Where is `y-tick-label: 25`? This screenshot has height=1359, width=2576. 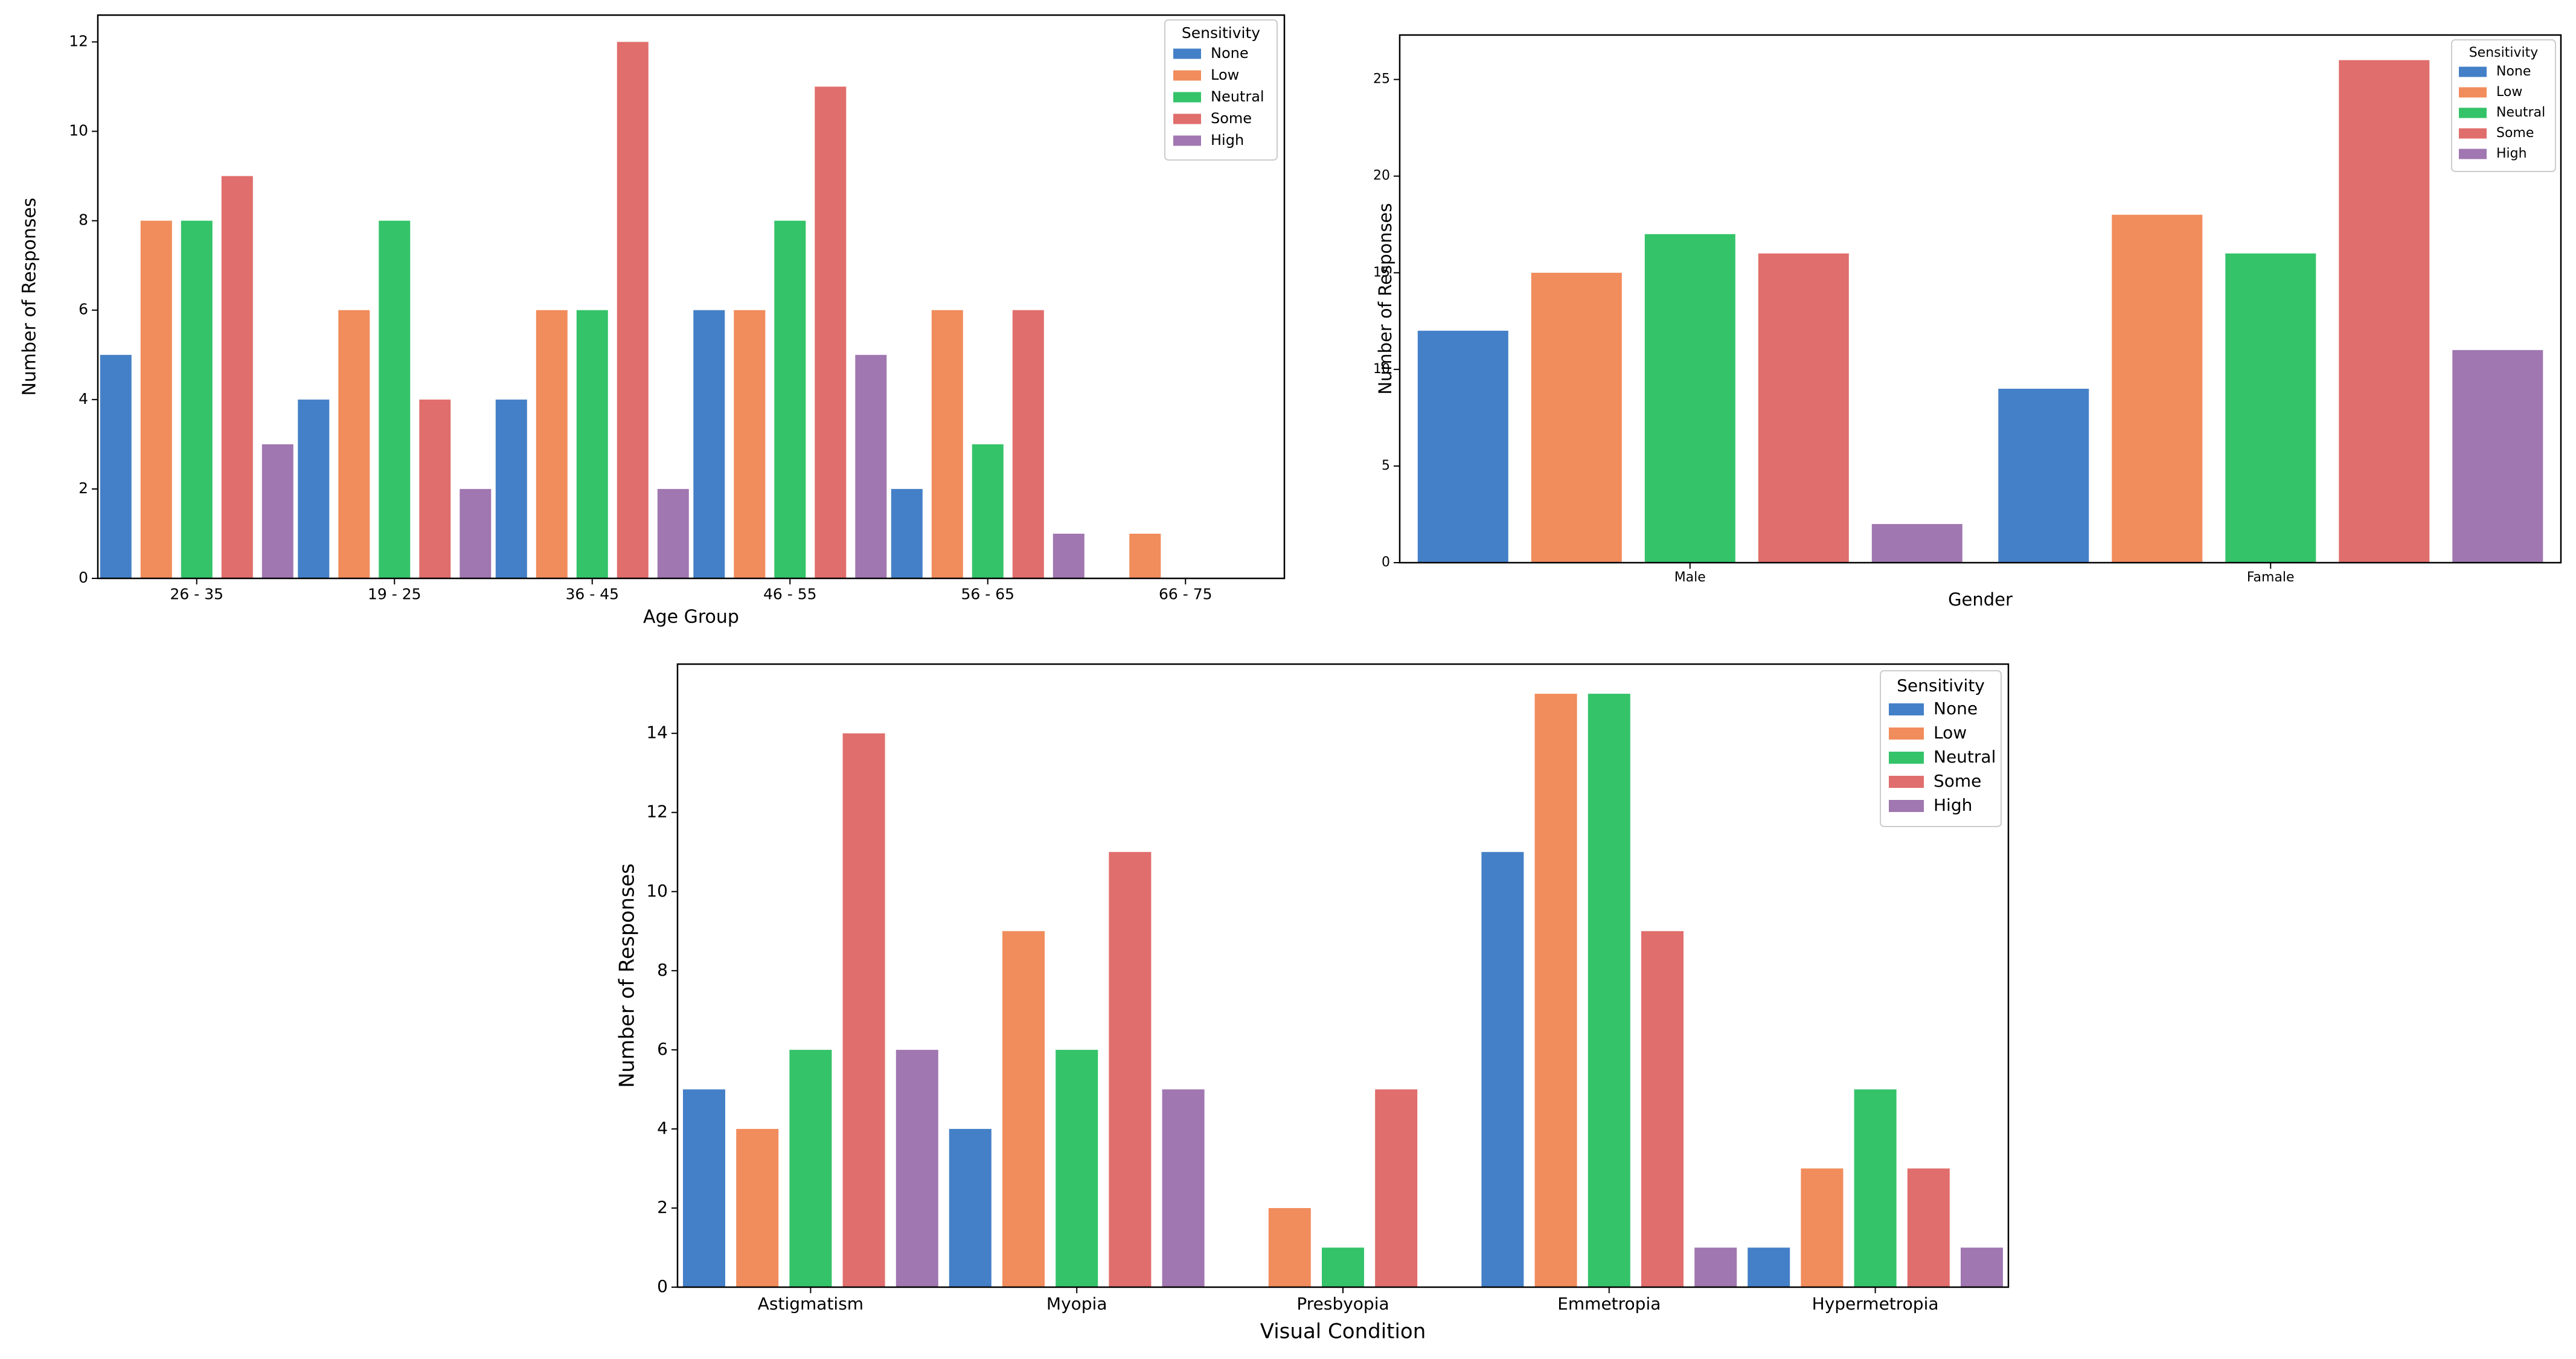
y-tick-label: 25 is located at coordinates (1381, 79).